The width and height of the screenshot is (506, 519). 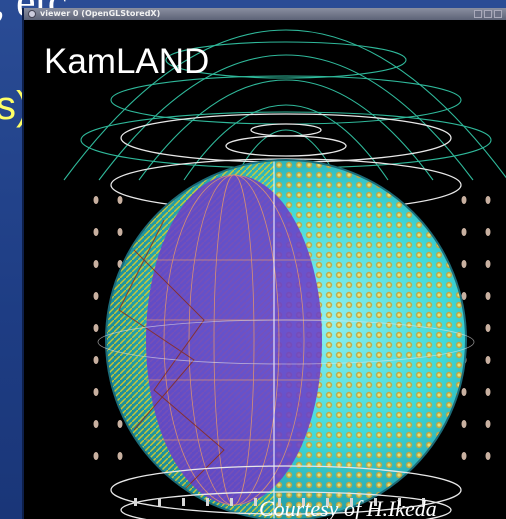 I want to click on bottom-cylinder-rings, so click(x=286, y=492).